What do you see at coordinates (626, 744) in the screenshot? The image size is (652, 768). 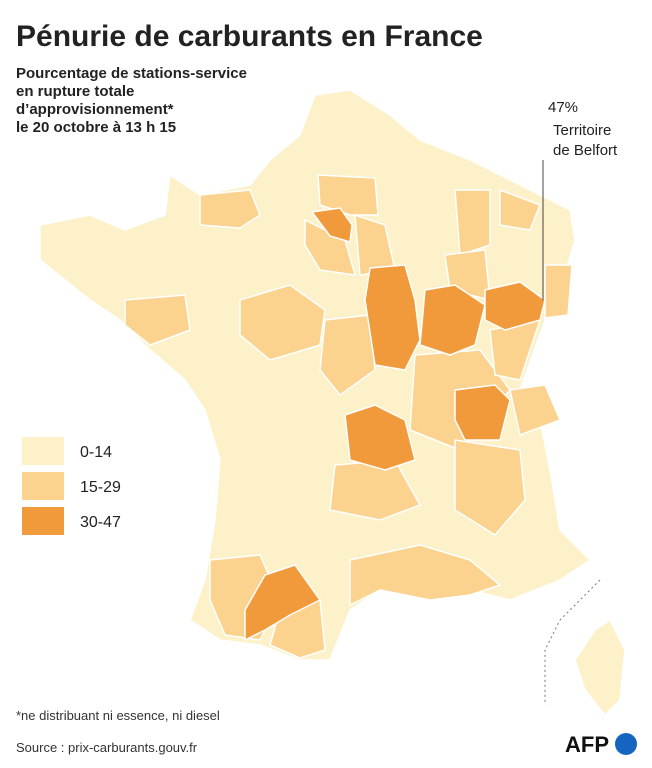 I see `logo-dot` at bounding box center [626, 744].